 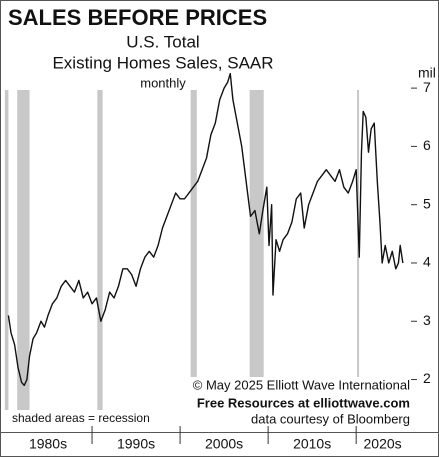 I want to click on recession-note: shaded areas = recession, so click(x=81, y=418).